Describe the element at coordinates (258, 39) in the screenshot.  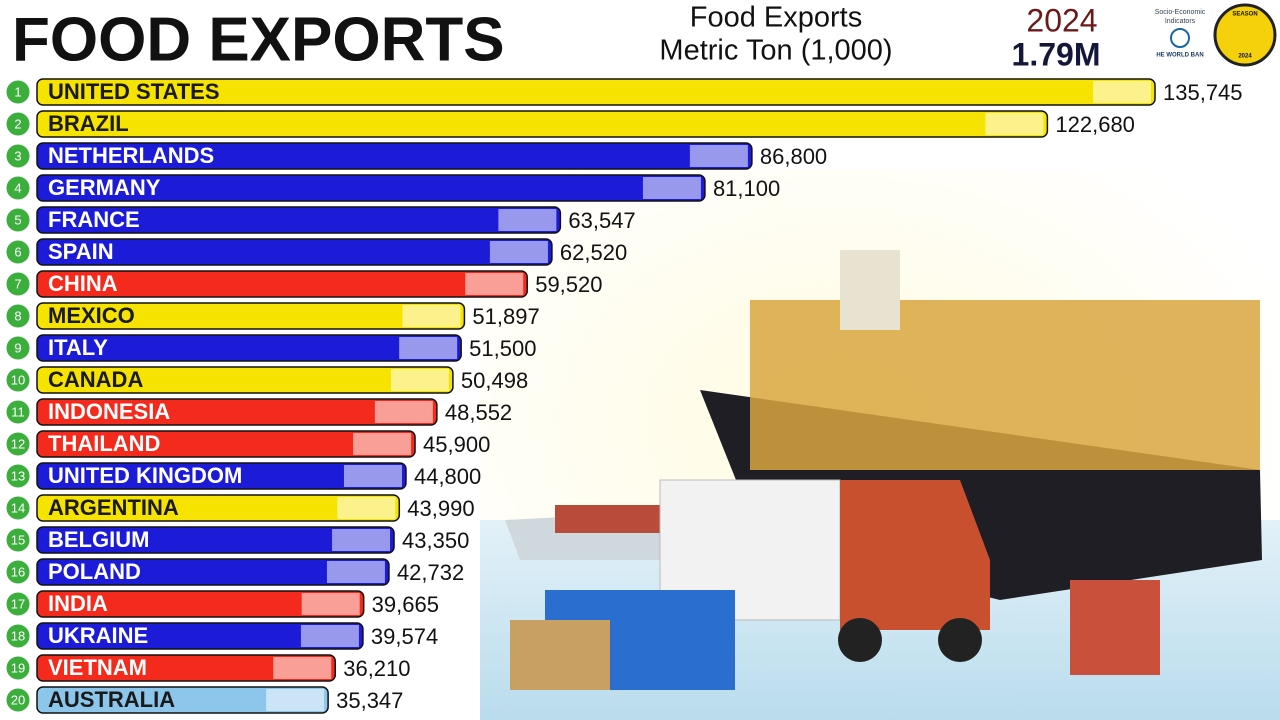
I see `chart-title: FOOD EXPORTS` at that location.